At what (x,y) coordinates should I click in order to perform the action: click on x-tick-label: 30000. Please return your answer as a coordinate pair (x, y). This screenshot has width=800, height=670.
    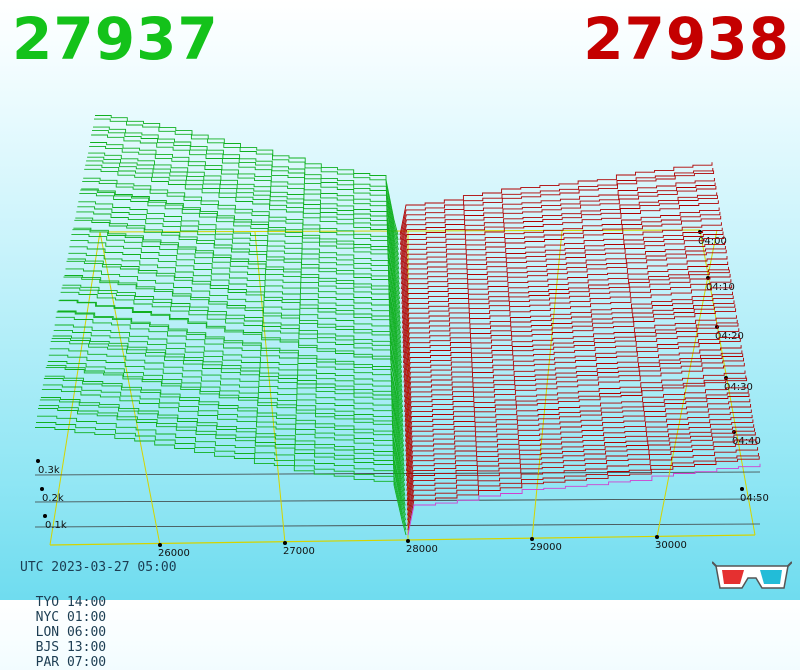
    Looking at the image, I should click on (671, 545).